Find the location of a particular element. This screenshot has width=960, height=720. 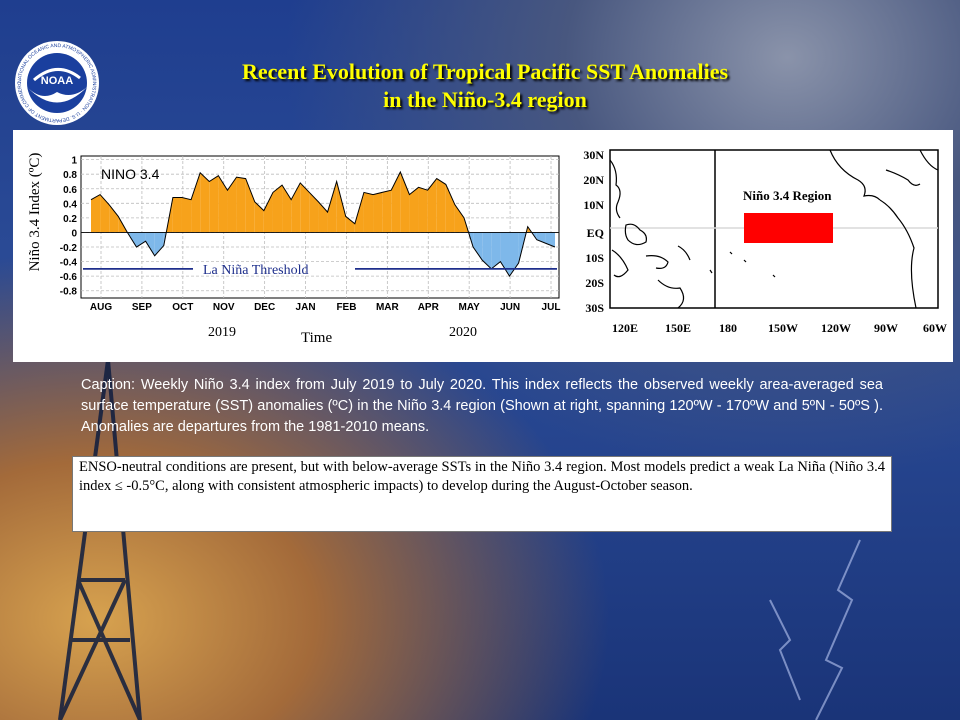

y-tick-label: 1 is located at coordinates (74, 161).